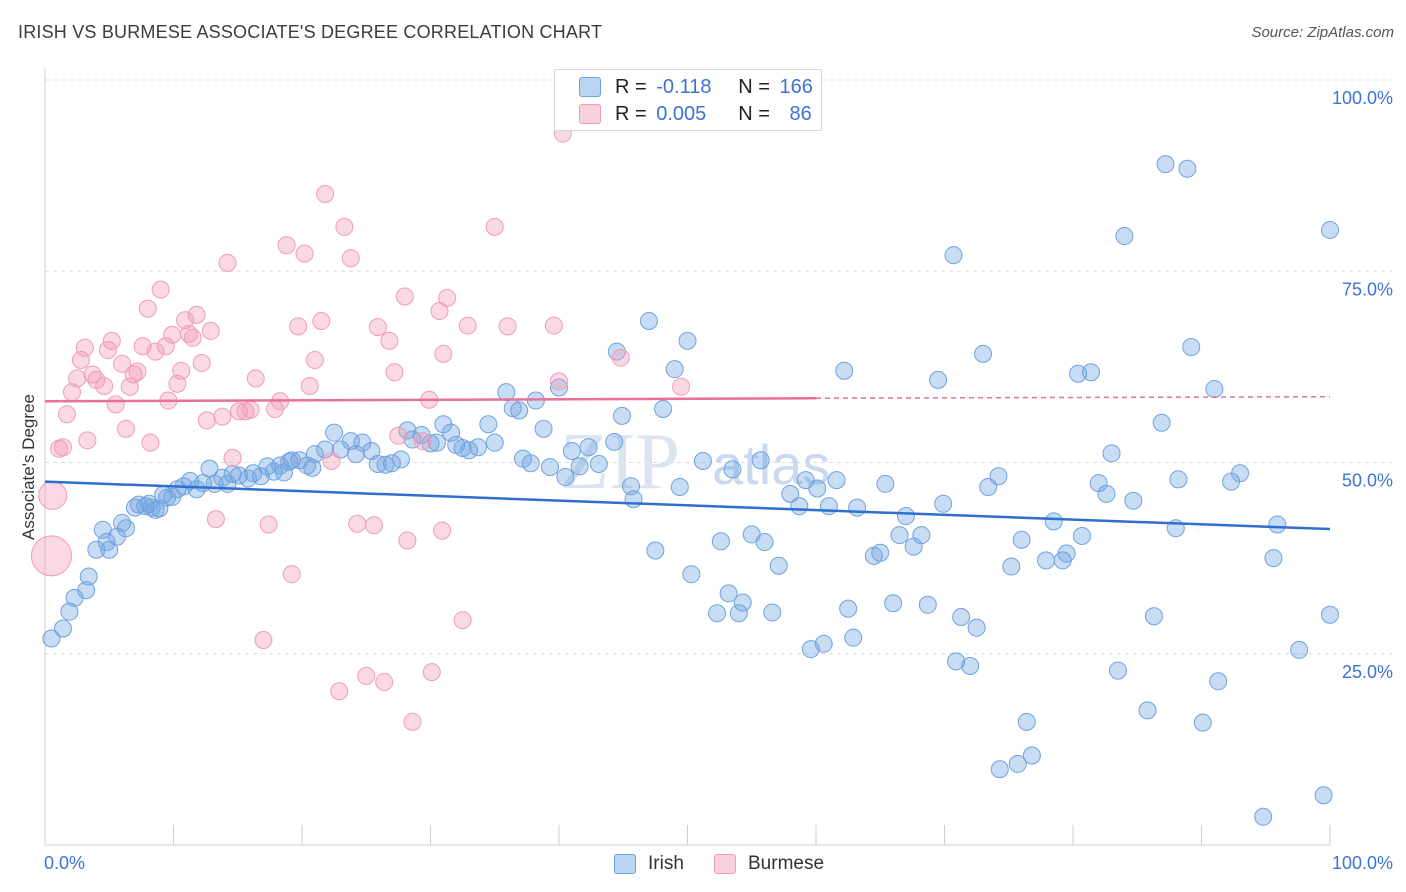  What do you see at coordinates (695, 114) in the screenshot?
I see `legend-row-burmese: R = 0.005 N = 86` at bounding box center [695, 114].